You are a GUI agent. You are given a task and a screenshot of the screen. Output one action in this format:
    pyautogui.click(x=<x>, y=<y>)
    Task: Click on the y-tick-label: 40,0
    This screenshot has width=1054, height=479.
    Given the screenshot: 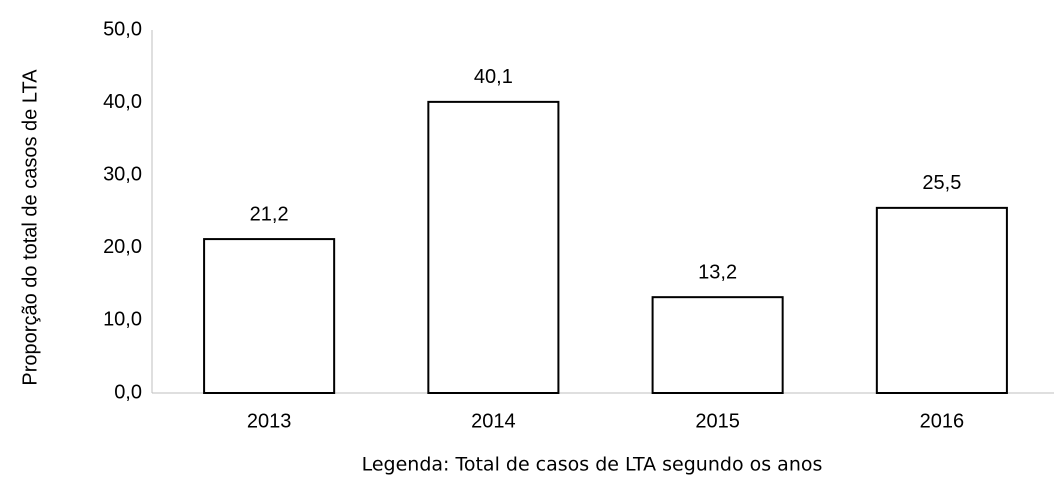 What is the action you would take?
    pyautogui.click(x=122, y=102)
    